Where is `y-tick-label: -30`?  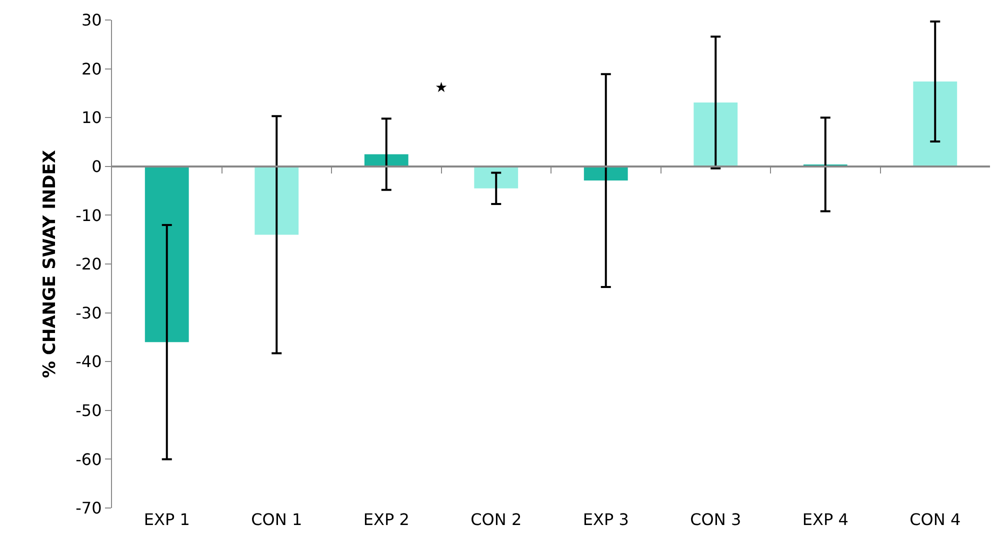
y-tick-label: -30 is located at coordinates (89, 312).